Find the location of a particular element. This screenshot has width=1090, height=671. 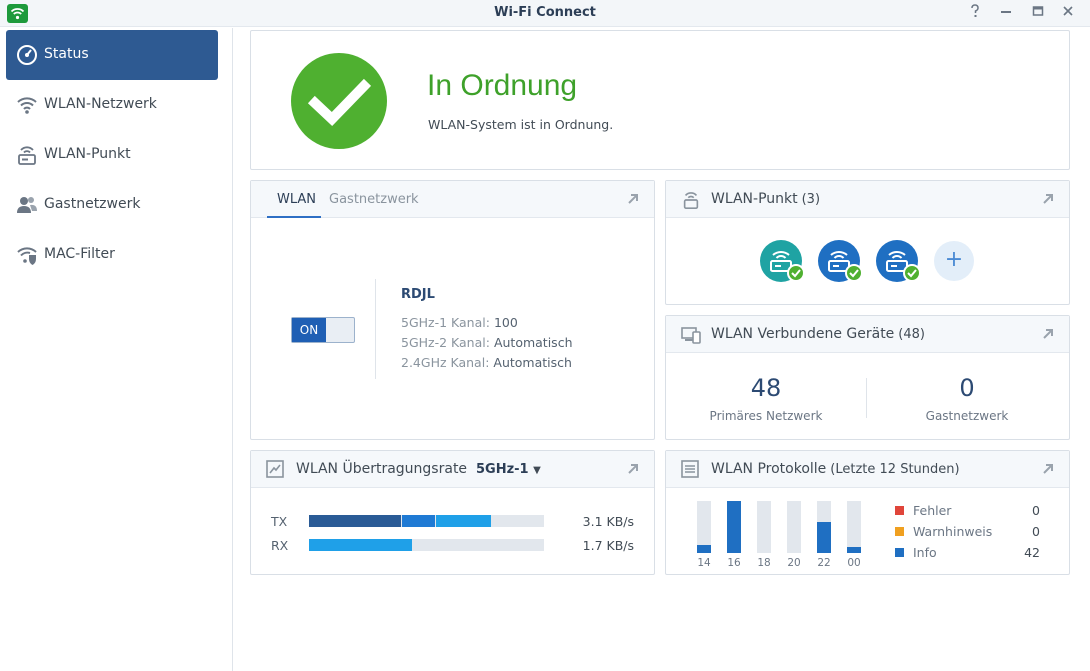

title-bar: Wi-Fi Connect is located at coordinates (545, 13).